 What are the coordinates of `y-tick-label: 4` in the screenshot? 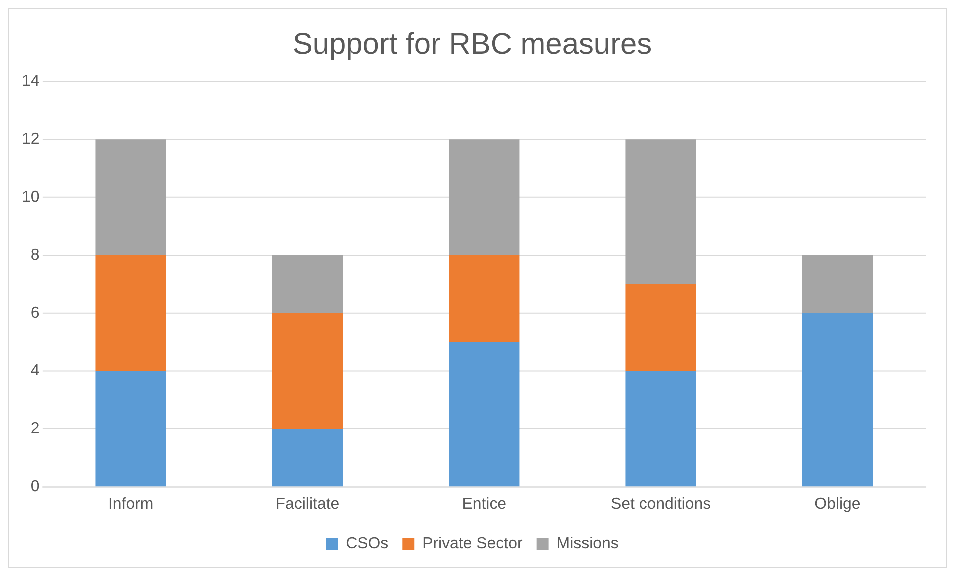 It's located at (35, 371).